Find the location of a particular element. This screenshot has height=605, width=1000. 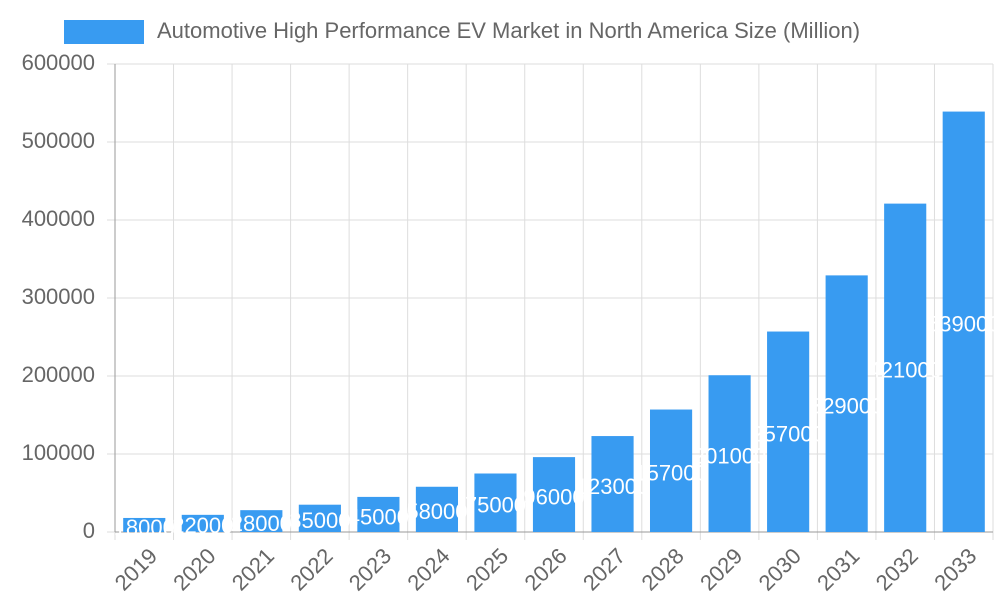

x-tick-label: 2033 is located at coordinates (955, 569).